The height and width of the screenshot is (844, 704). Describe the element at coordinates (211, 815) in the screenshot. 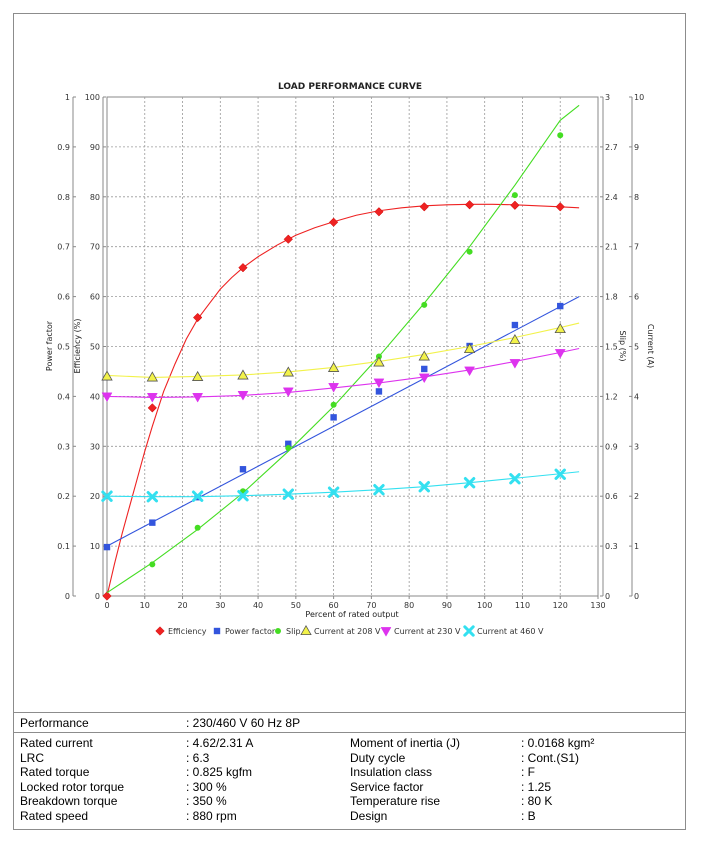

I see `spec-left-value: : 880 rpm` at that location.